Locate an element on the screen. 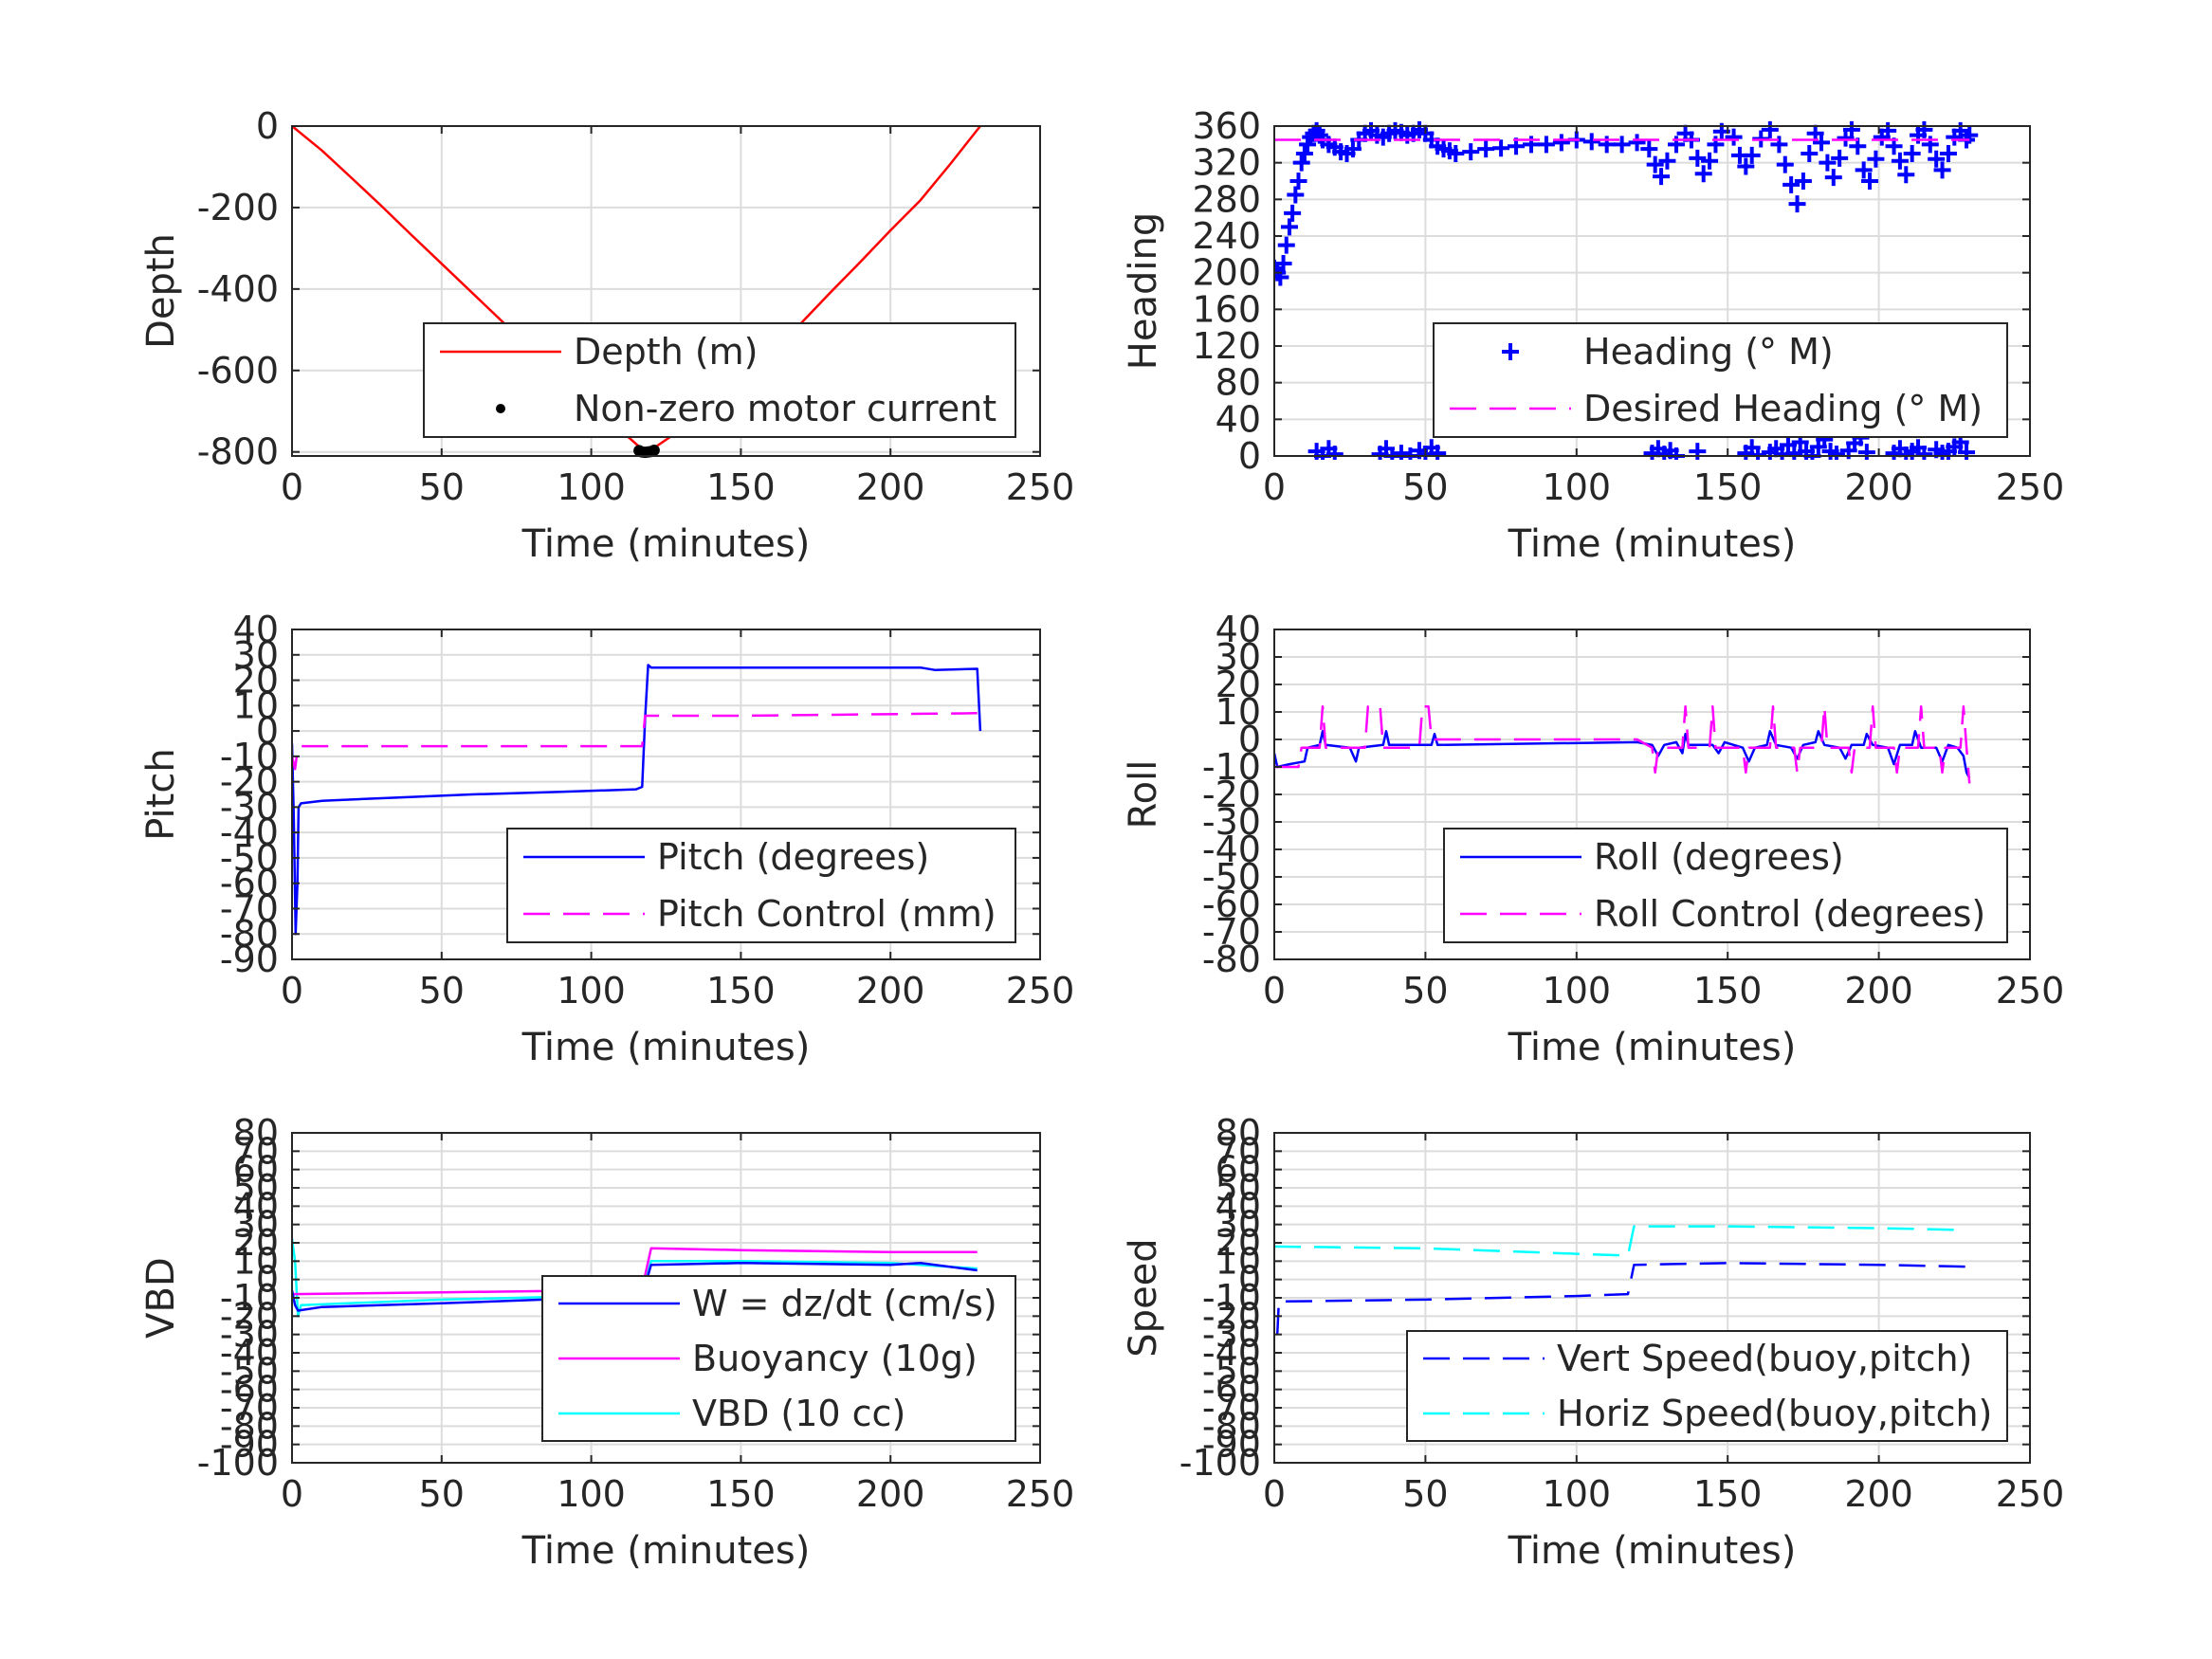 The height and width of the screenshot is (1659, 2212). y-tick-label: -90 is located at coordinates (1231, 1445).